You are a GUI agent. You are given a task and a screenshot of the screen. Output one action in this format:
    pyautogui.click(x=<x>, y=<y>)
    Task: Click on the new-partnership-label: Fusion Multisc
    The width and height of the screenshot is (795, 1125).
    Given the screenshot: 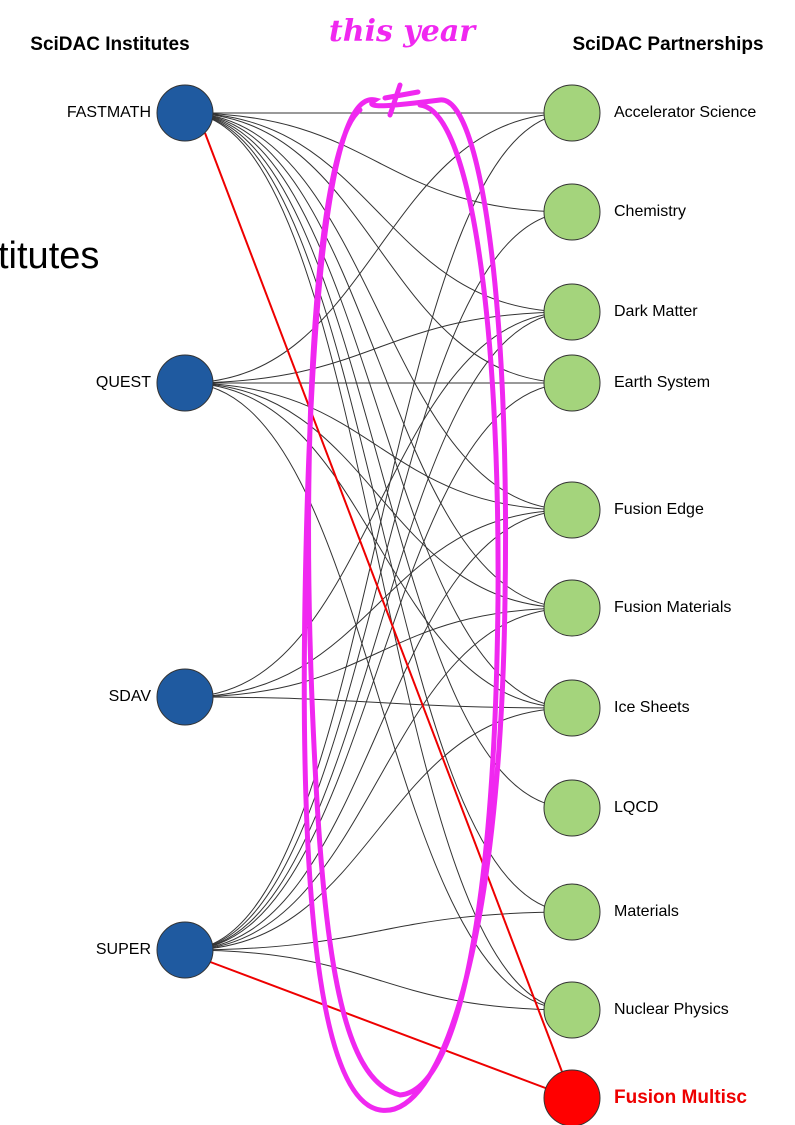 What is the action you would take?
    pyautogui.click(x=680, y=1097)
    